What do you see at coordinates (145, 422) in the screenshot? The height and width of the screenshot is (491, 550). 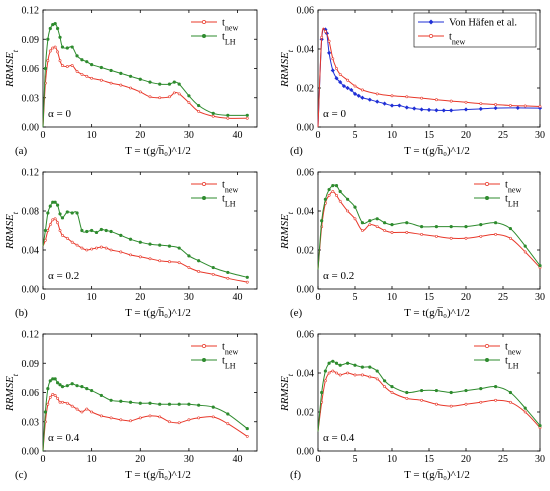 I see `series-new` at bounding box center [145, 422].